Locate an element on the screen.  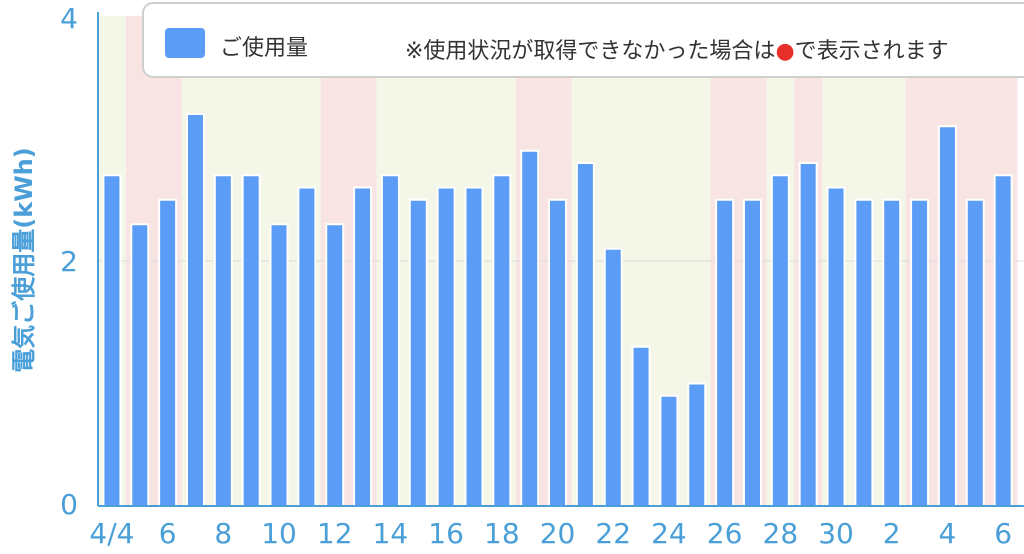
y-tick-label: 4 is located at coordinates (69, 18).